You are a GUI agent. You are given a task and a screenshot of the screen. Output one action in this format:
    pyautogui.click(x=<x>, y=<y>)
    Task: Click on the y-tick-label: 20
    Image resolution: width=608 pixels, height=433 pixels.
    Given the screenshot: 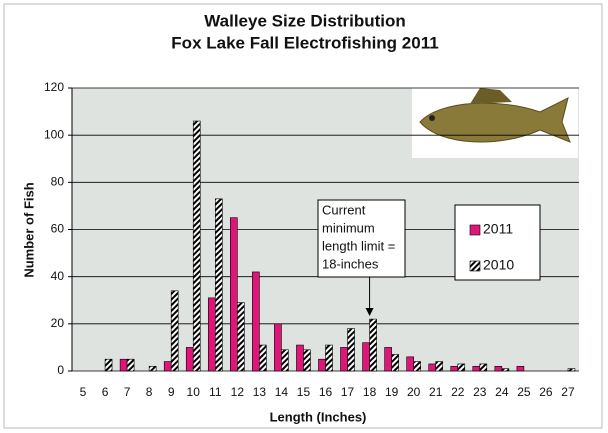 What is the action you would take?
    pyautogui.click(x=58, y=323)
    